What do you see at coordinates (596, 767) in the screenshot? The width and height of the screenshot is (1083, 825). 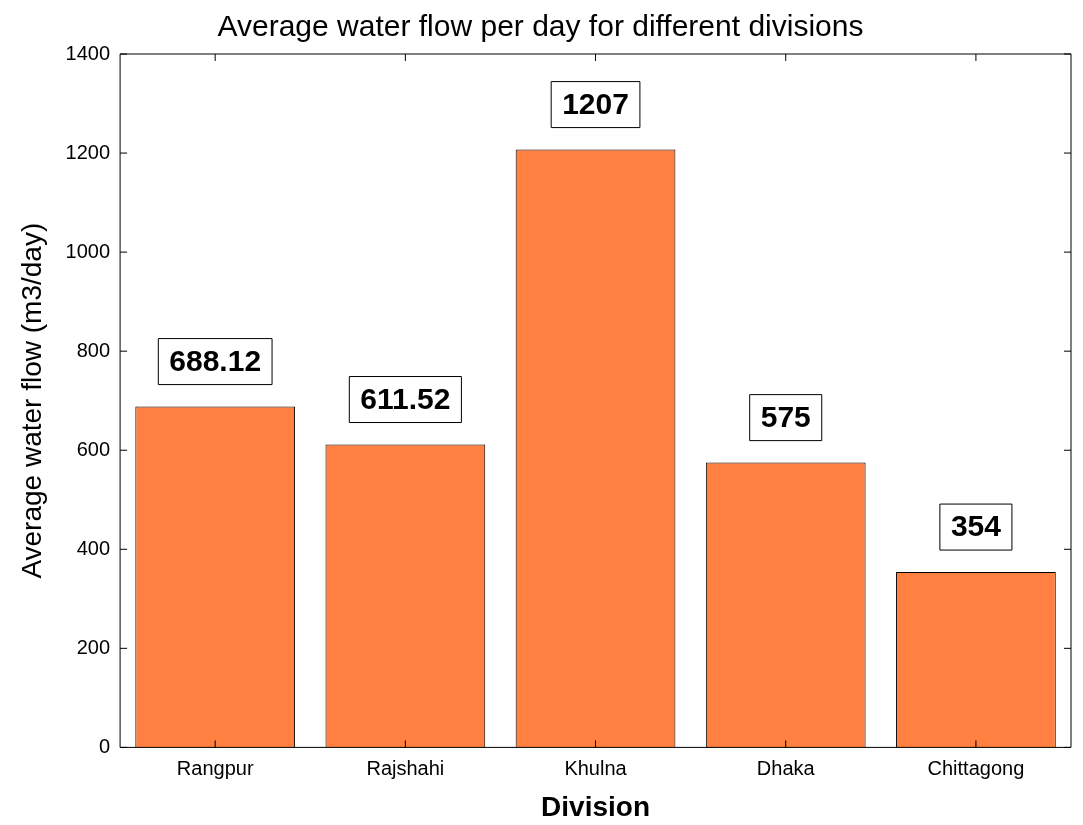 I see `x-tick-label: Khulna` at bounding box center [596, 767].